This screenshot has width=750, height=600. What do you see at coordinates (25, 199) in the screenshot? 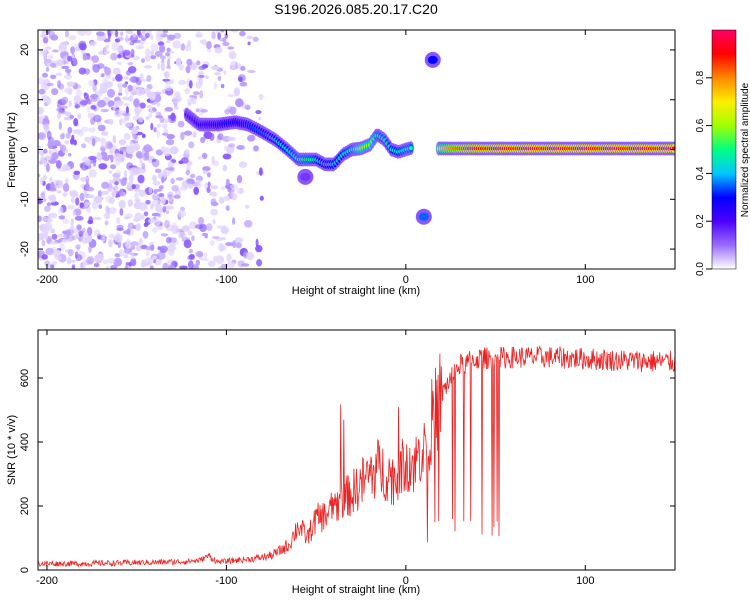
I see `heatmap-y-tick-label: -10` at bounding box center [25, 199].